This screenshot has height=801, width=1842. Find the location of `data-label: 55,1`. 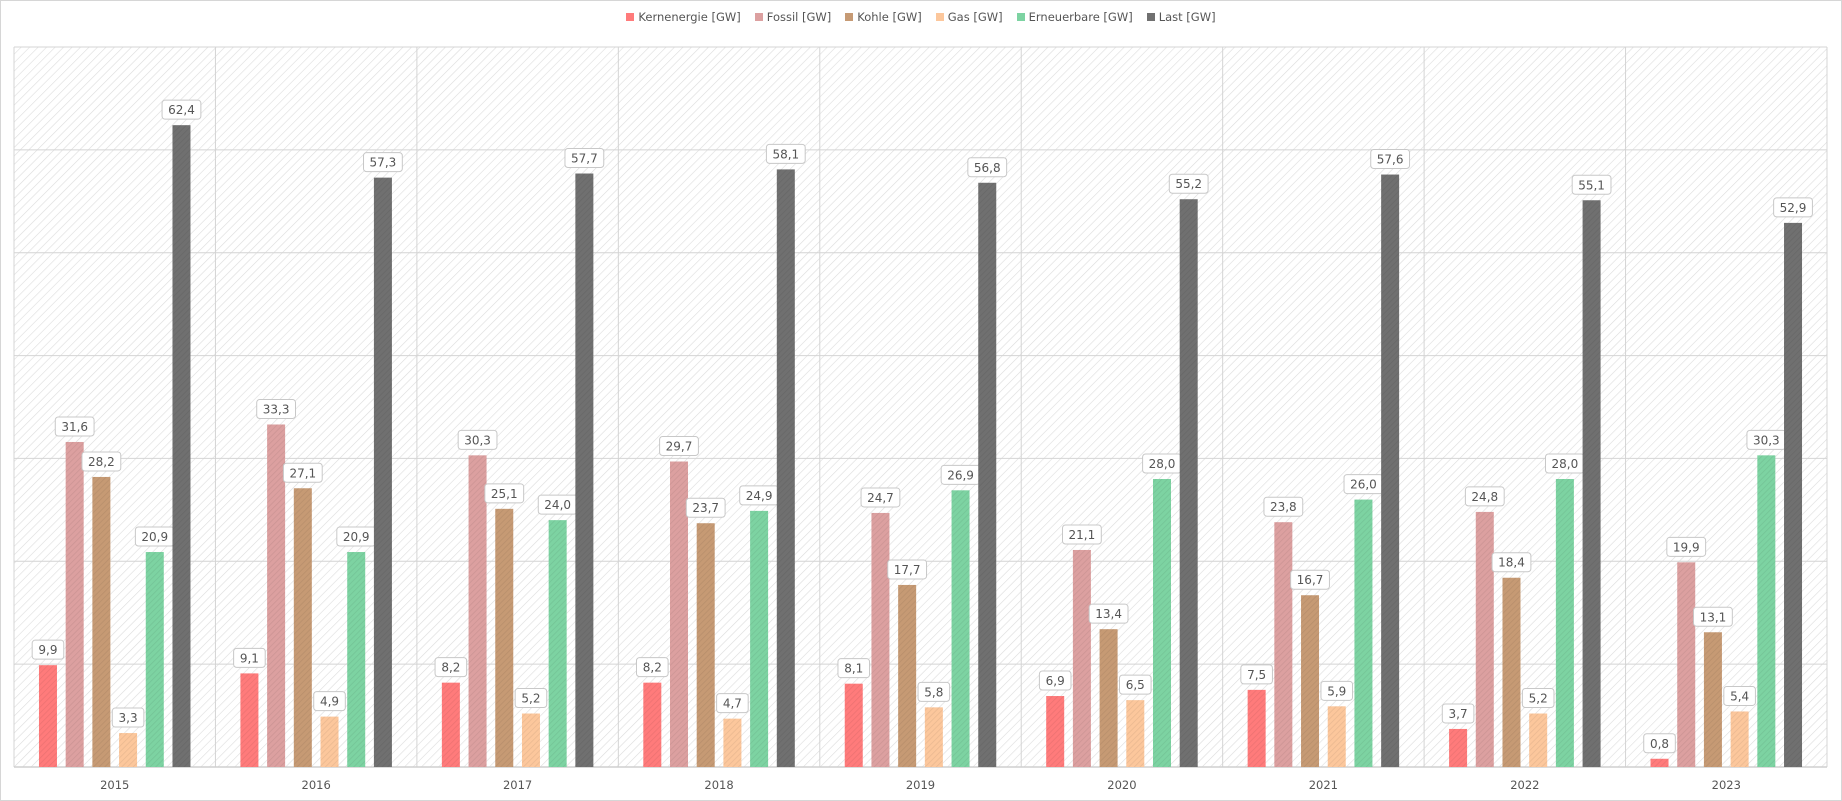

data-label: 55,1 is located at coordinates (1591, 185).